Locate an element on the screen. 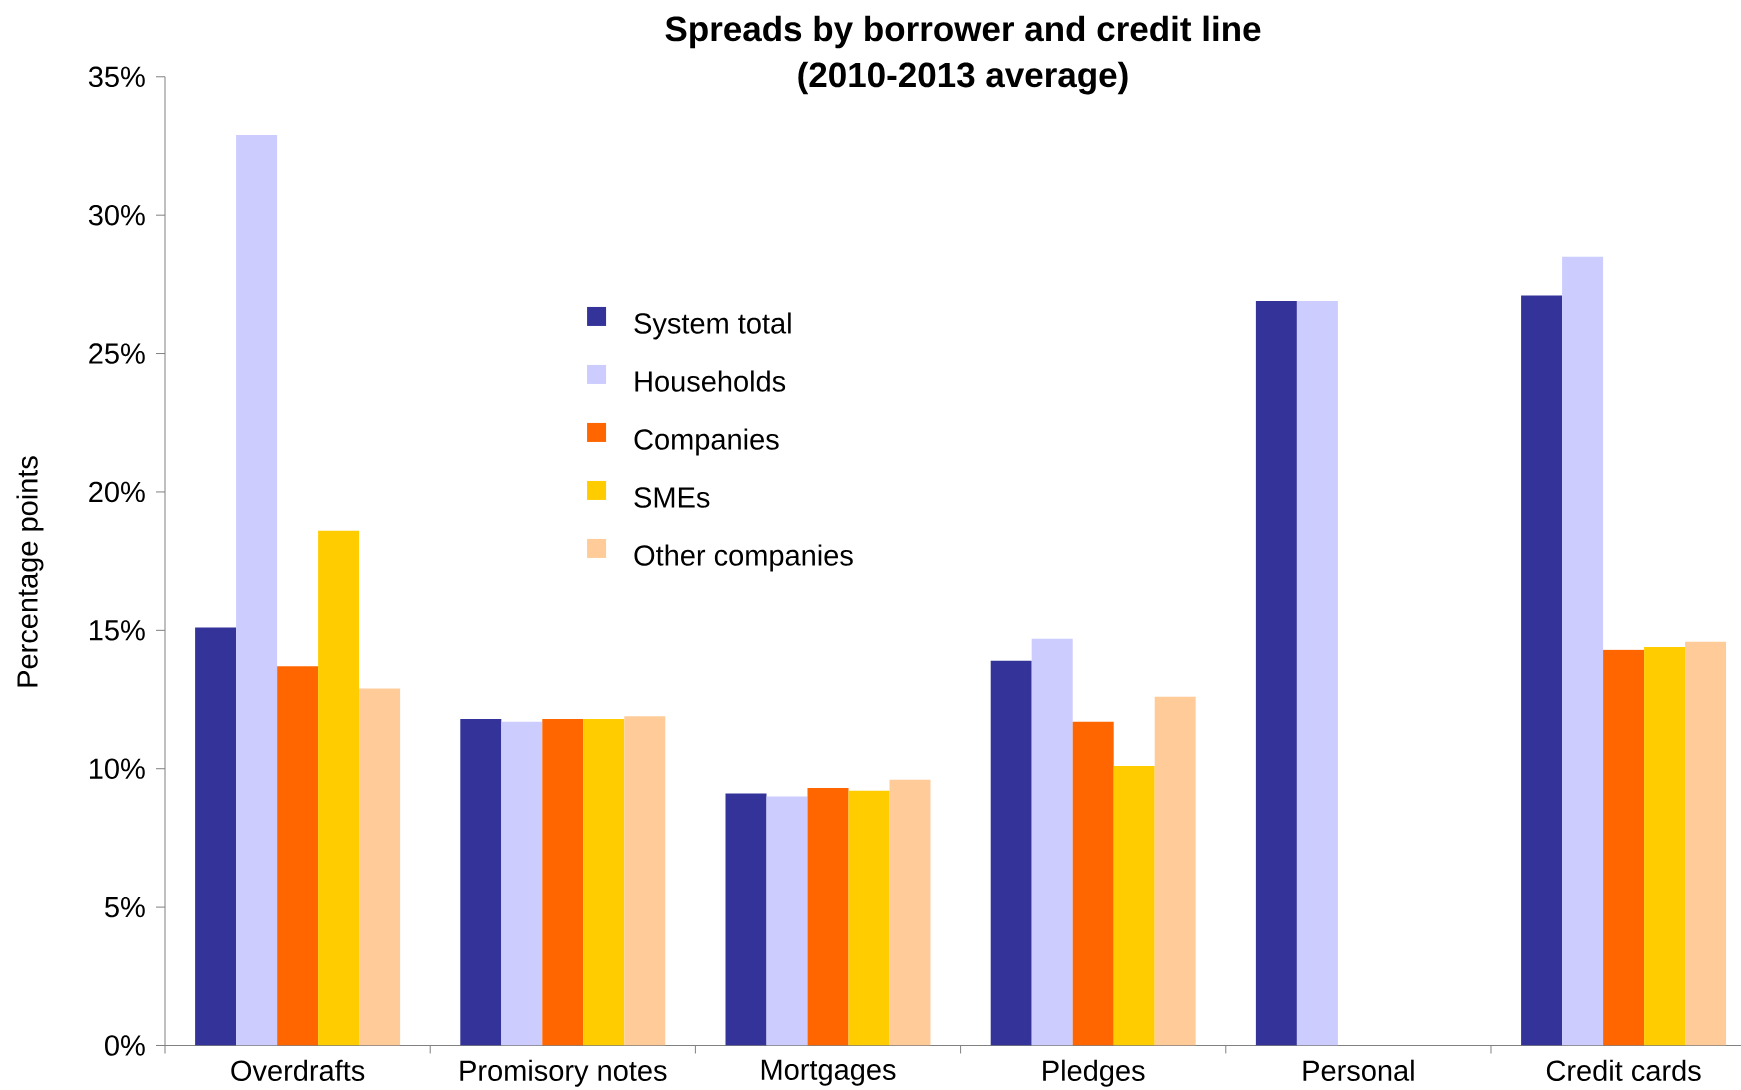 The image size is (1741, 1090). legend-label: System total is located at coordinates (712, 326).